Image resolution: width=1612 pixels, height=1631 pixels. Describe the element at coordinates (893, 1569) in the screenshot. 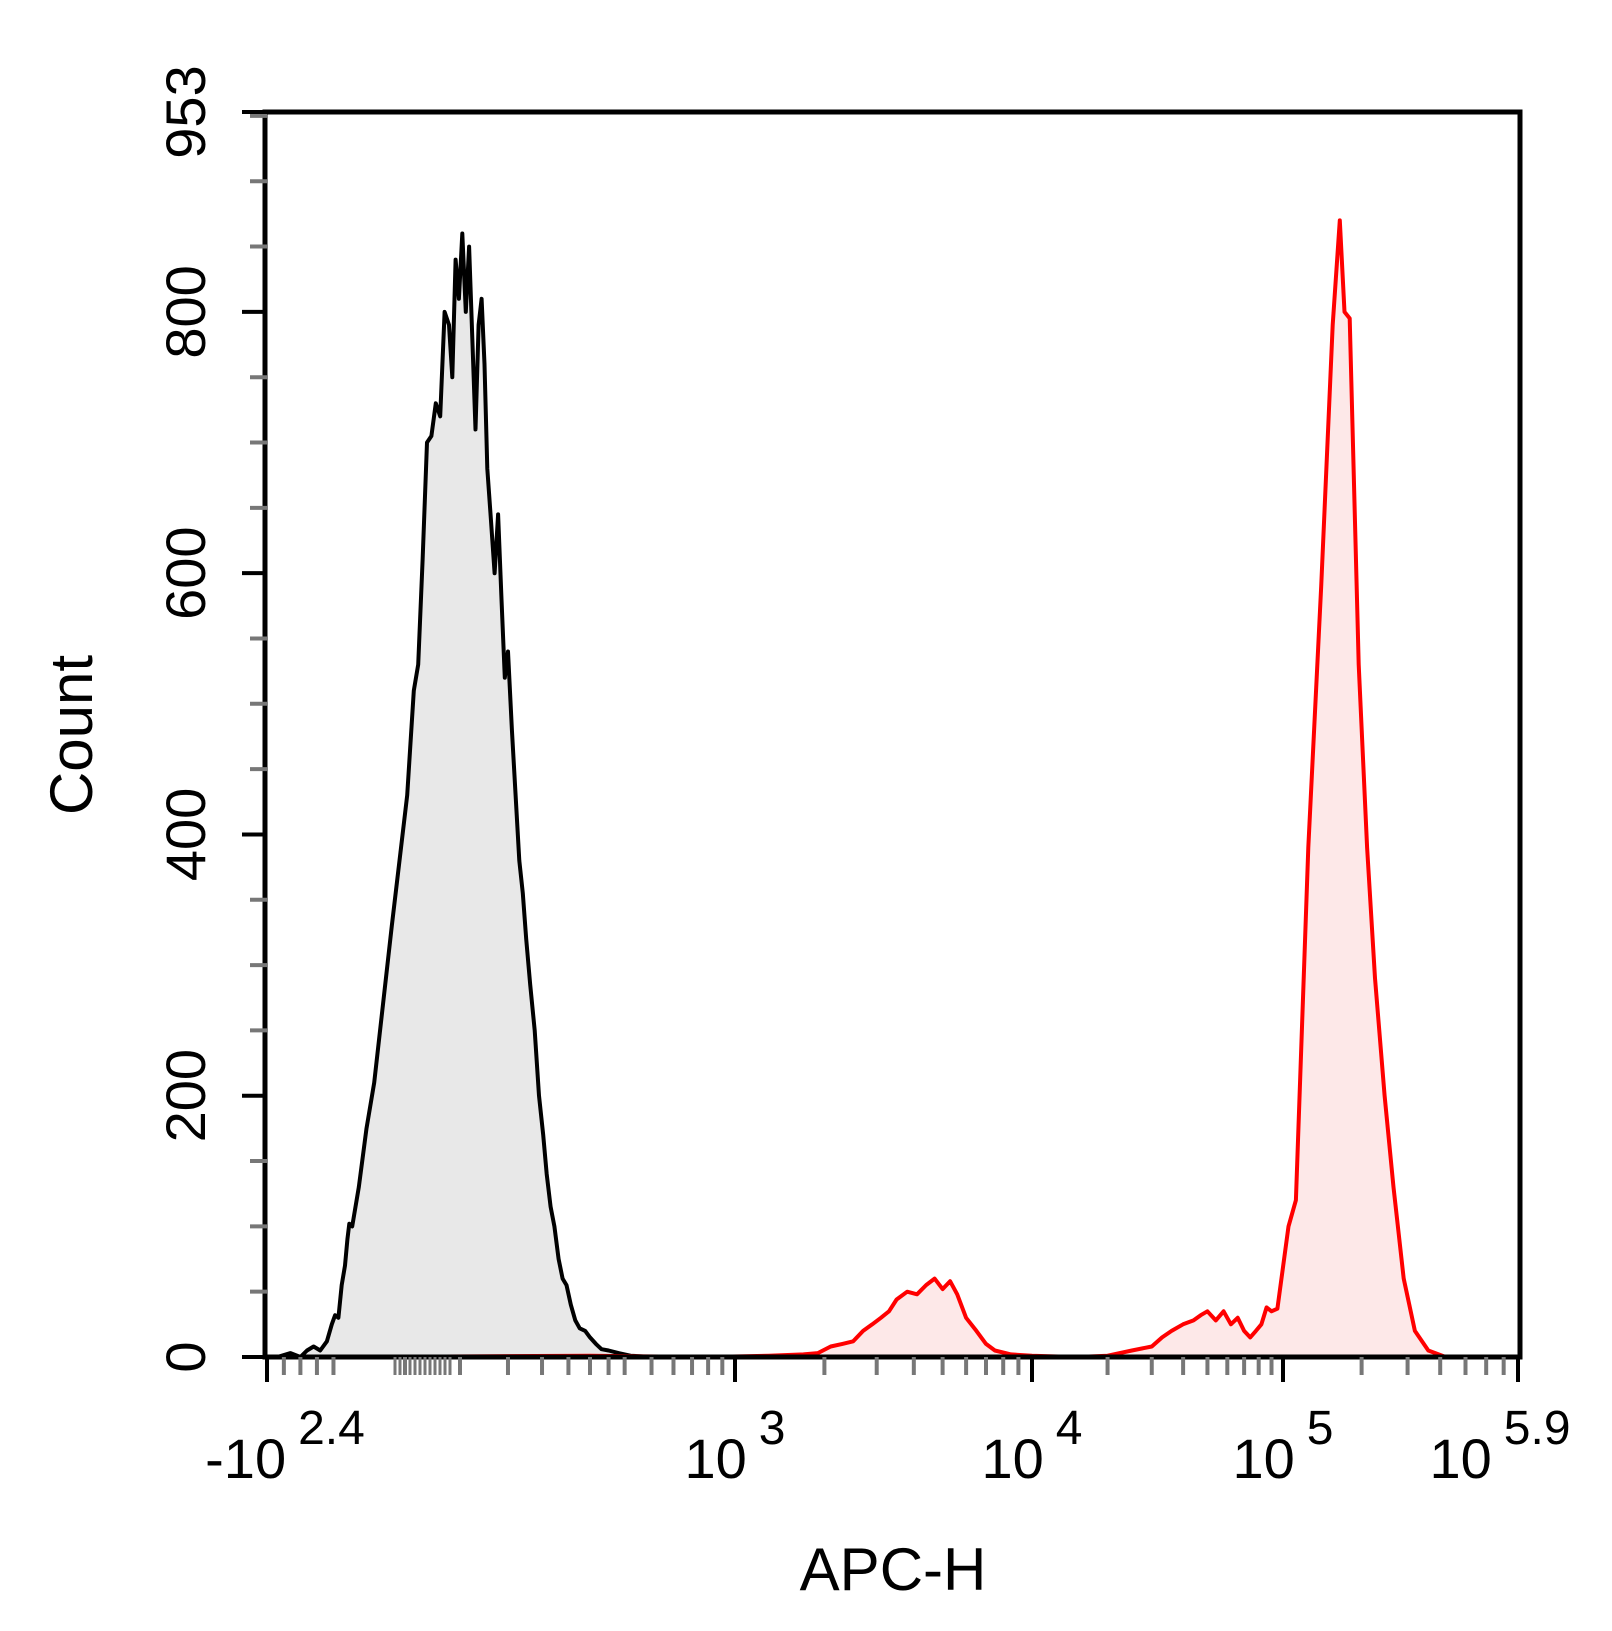

I see `x-axis-label: APC-H` at that location.